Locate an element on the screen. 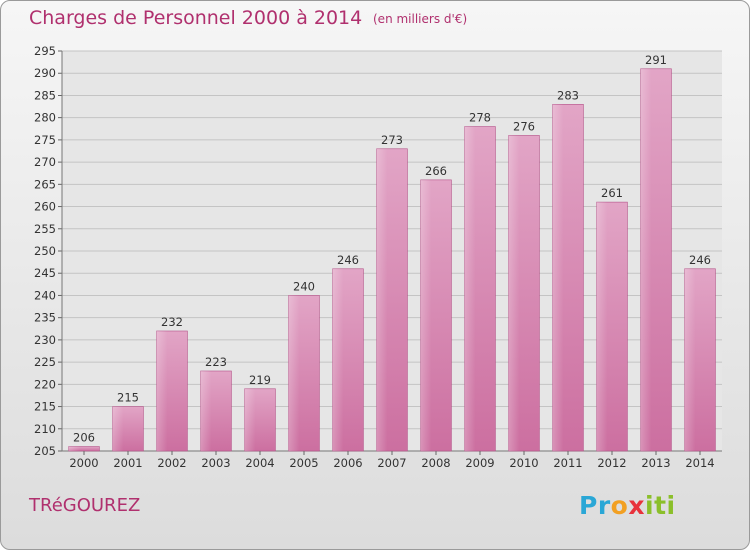 This screenshot has width=750, height=550. x-tick-label: 2007 is located at coordinates (391, 463).